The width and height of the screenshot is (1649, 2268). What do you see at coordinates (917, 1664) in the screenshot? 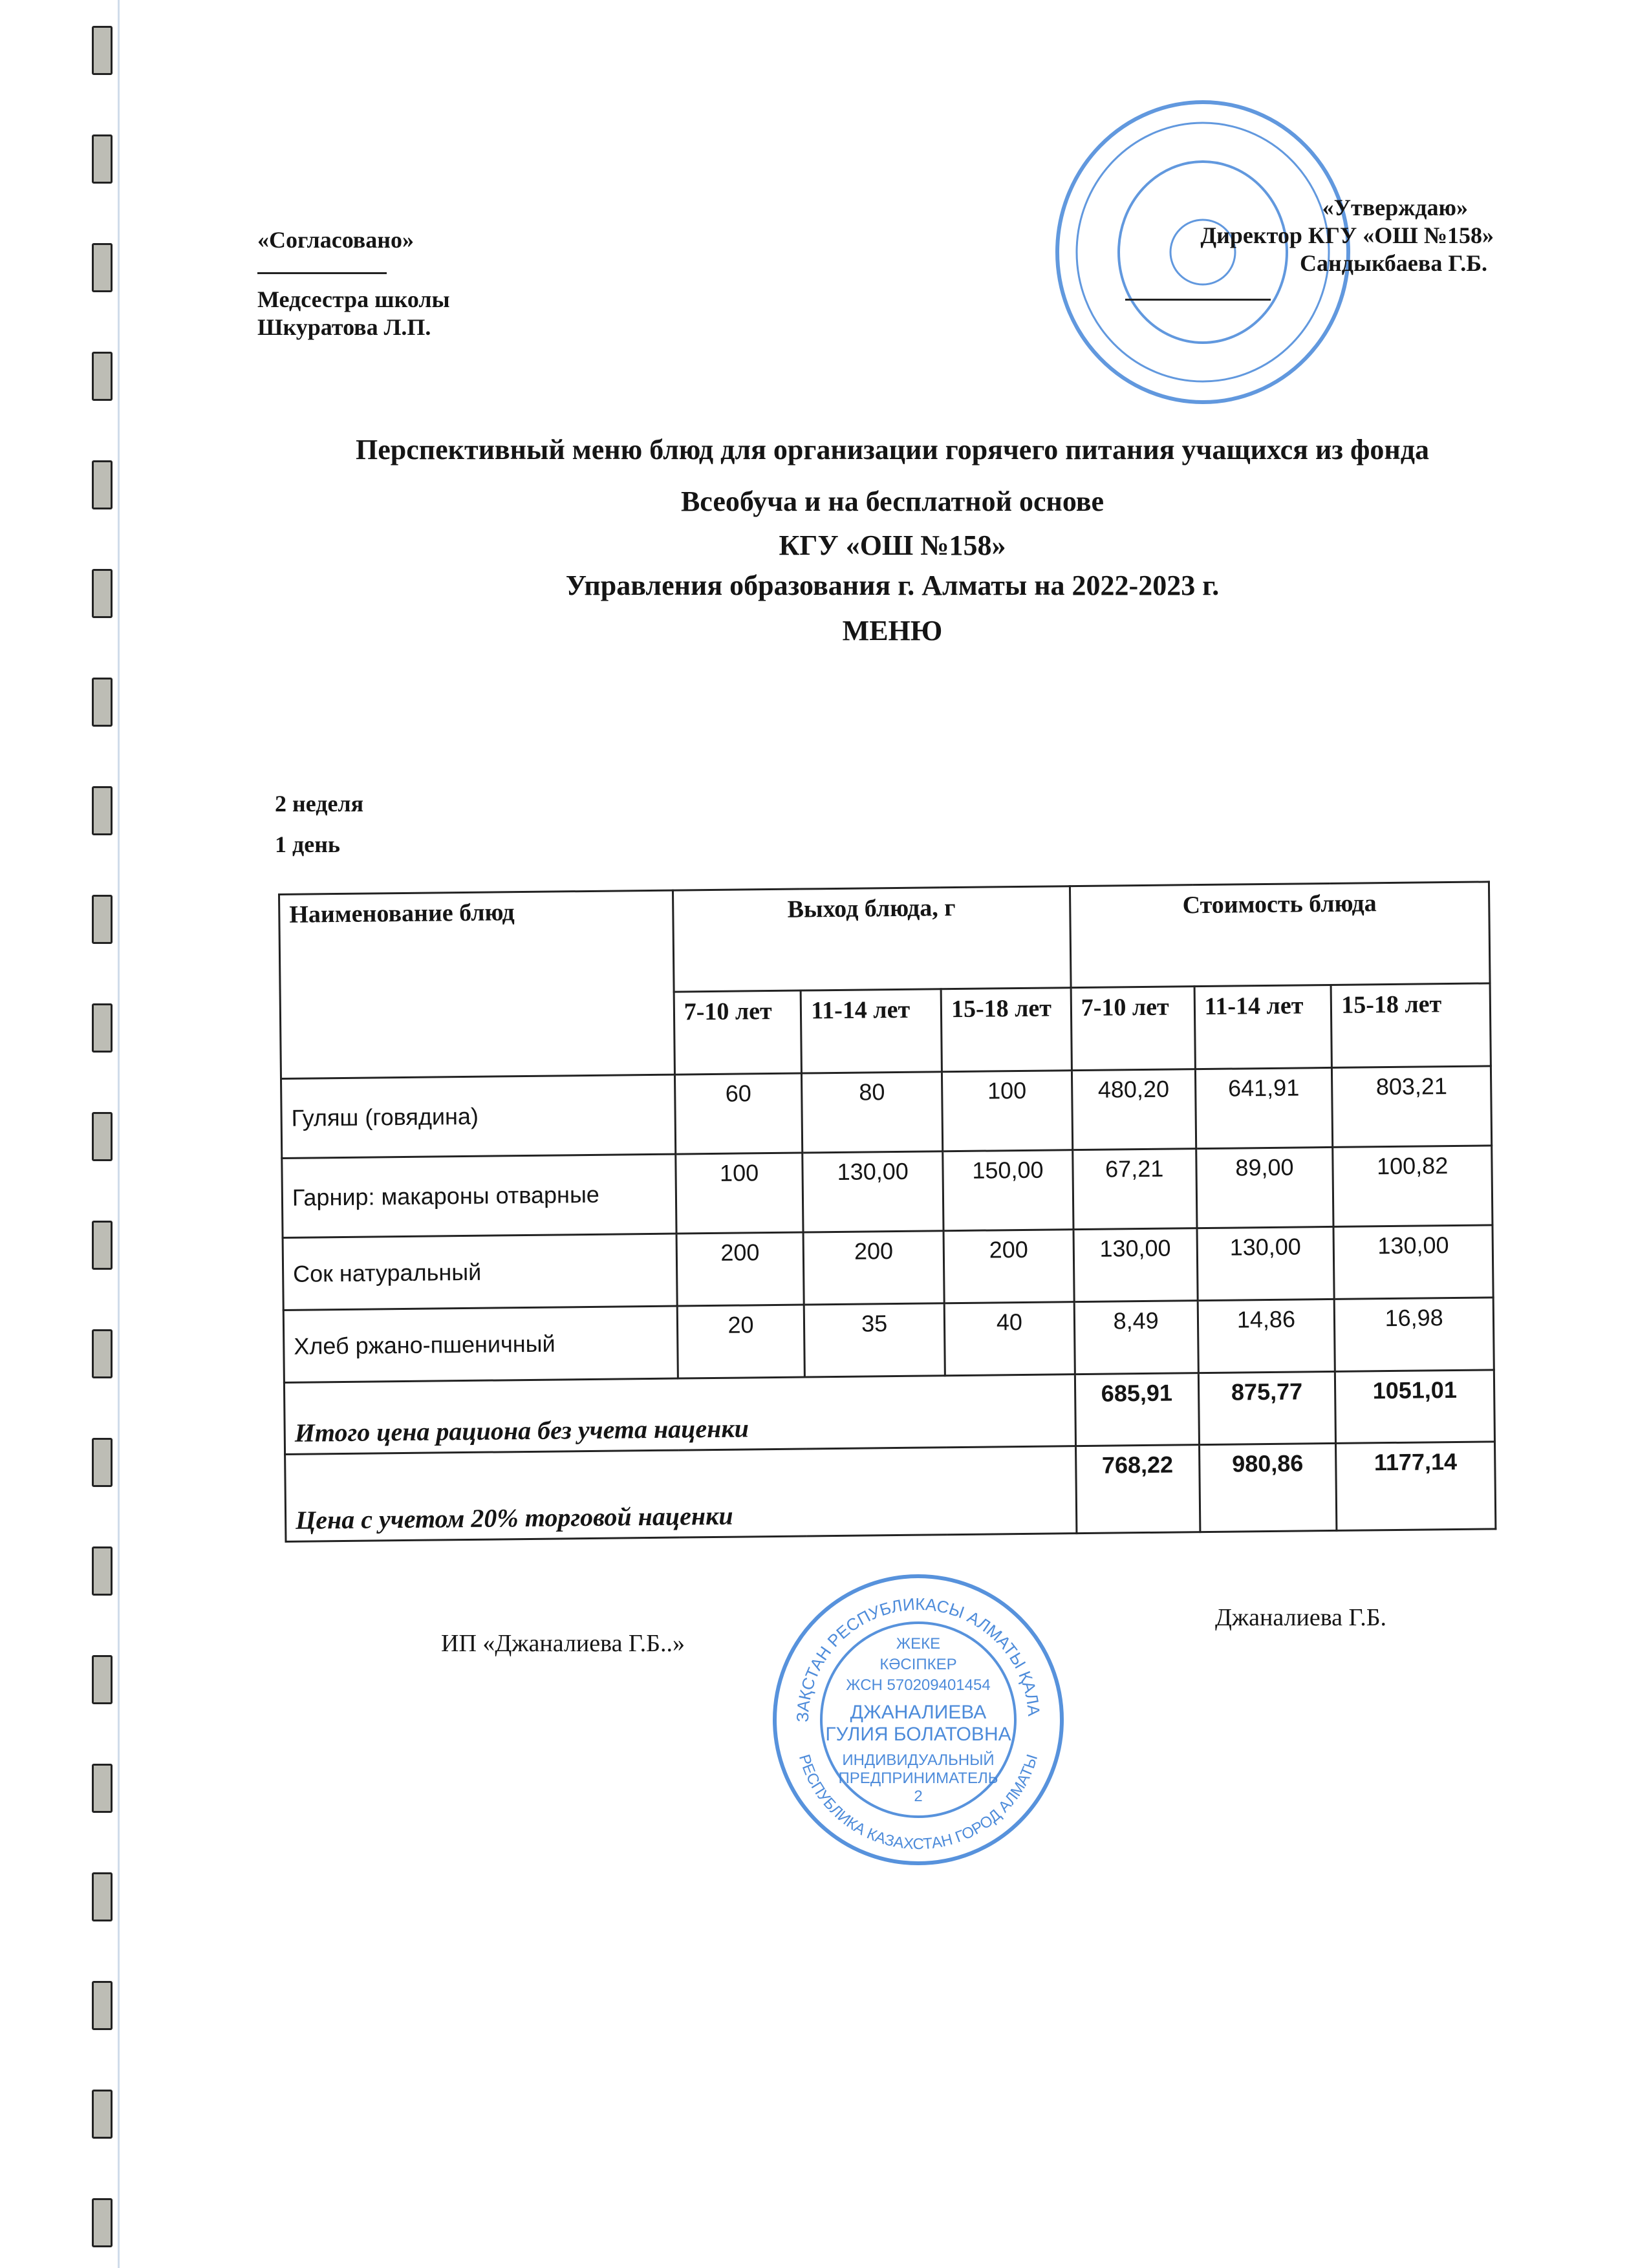
I see `svg-text: КӘСІПКЕР` at bounding box center [917, 1664].